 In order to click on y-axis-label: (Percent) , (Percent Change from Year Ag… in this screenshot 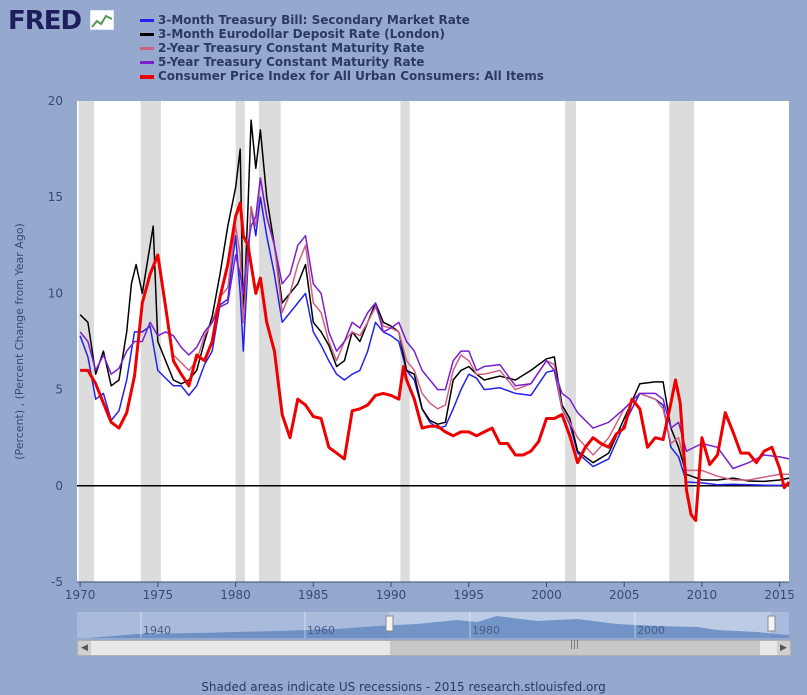, I will do `click(19, 341)`.